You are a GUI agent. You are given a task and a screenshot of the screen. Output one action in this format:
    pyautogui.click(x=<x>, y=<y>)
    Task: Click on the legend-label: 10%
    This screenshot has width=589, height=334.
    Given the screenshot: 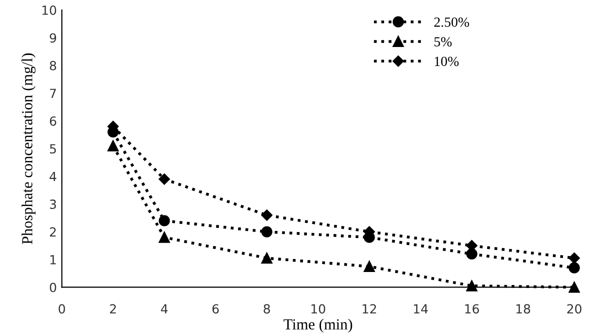 What is the action you would take?
    pyautogui.click(x=446, y=61)
    